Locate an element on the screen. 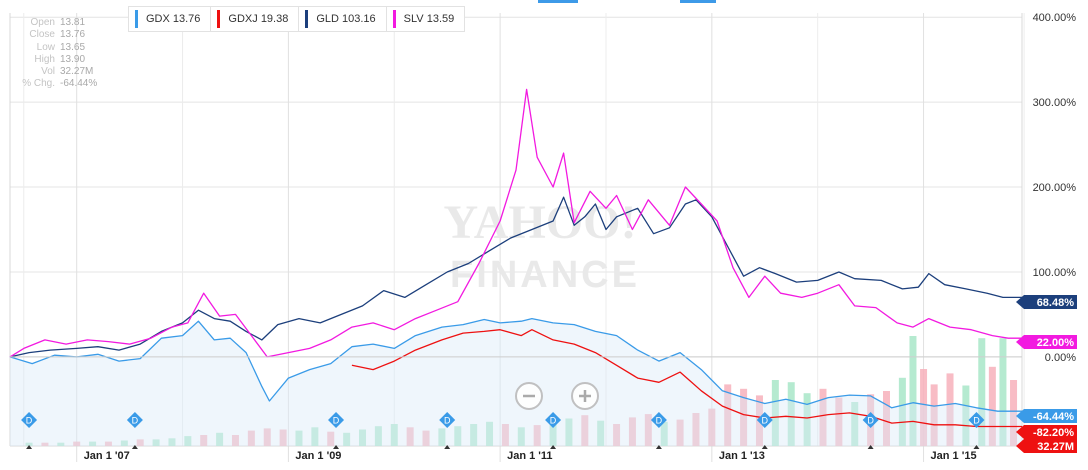 The width and height of the screenshot is (1088, 470). ohlc-label: Low is located at coordinates (45, 47).